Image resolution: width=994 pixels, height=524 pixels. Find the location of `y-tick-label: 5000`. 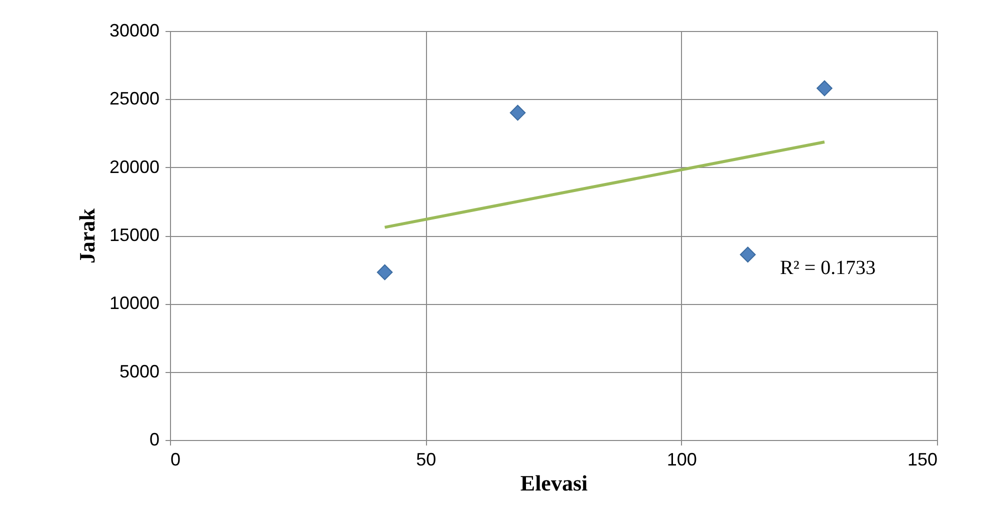

y-tick-label: 5000 is located at coordinates (139, 371).